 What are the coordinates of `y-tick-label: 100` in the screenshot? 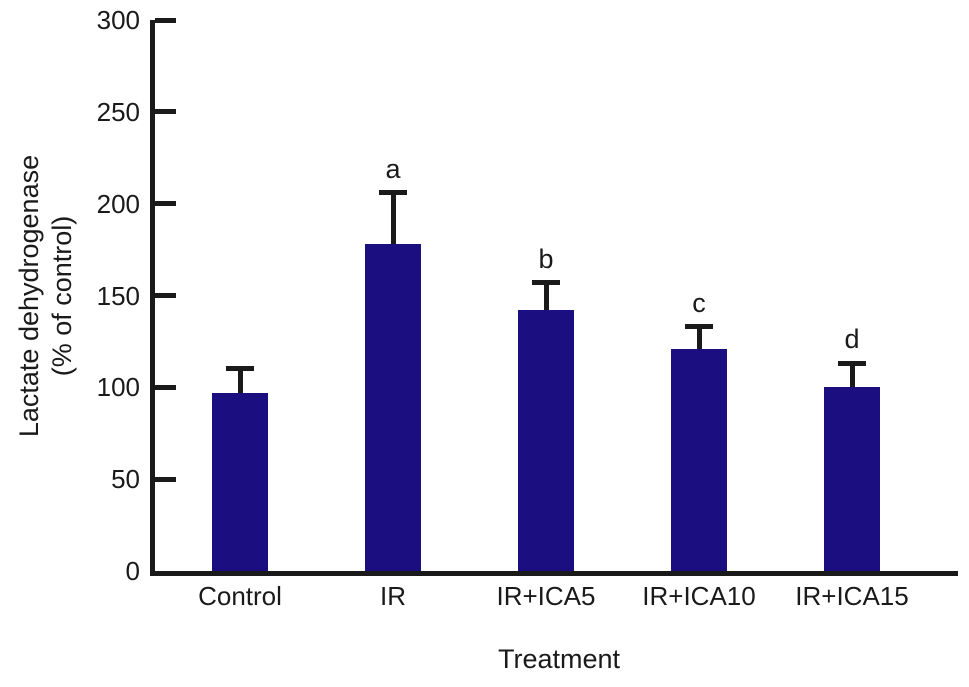 It's located at (118, 387).